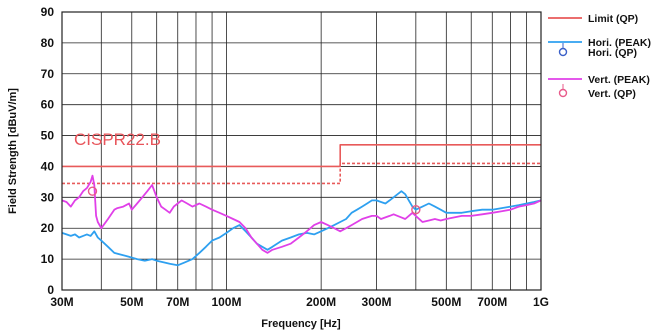 The width and height of the screenshot is (659, 332). What do you see at coordinates (61, 302) in the screenshot?
I see `x-tick-label: 30M` at bounding box center [61, 302].